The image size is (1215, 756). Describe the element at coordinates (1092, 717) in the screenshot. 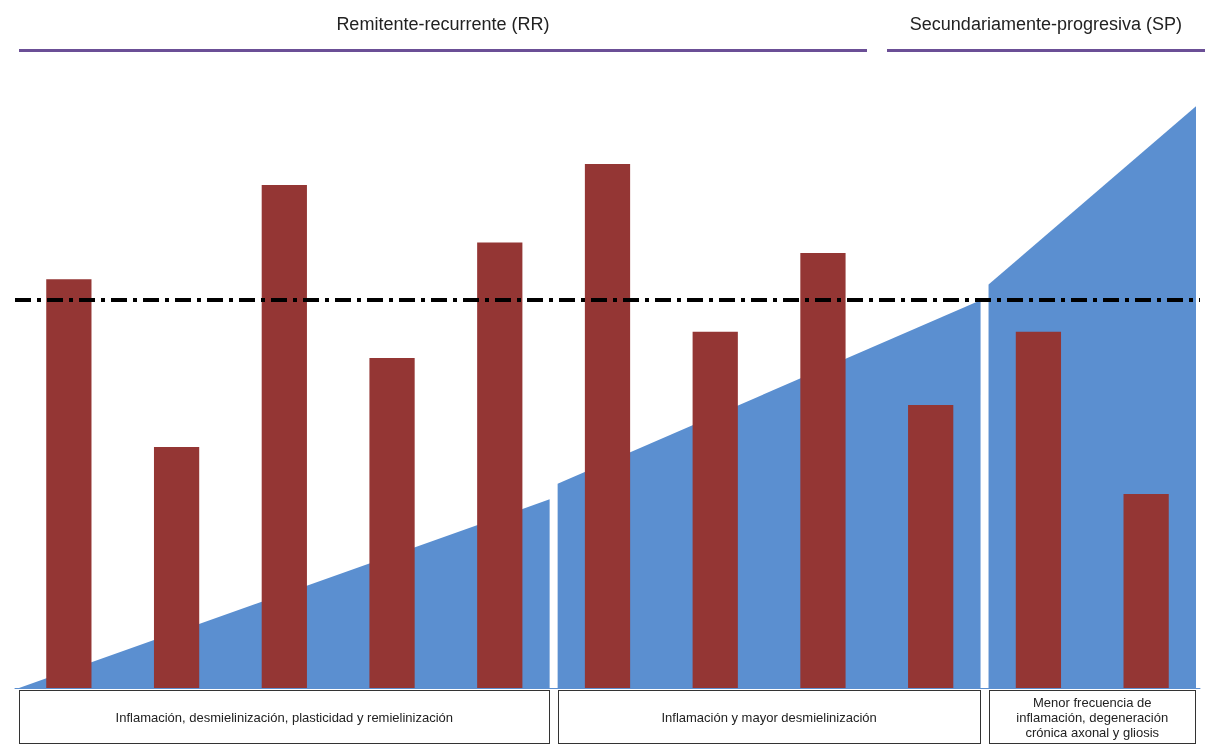

I see `text: Menor frecuencia de inflamación, degeneración crónica axonal y gliosis` at that location.